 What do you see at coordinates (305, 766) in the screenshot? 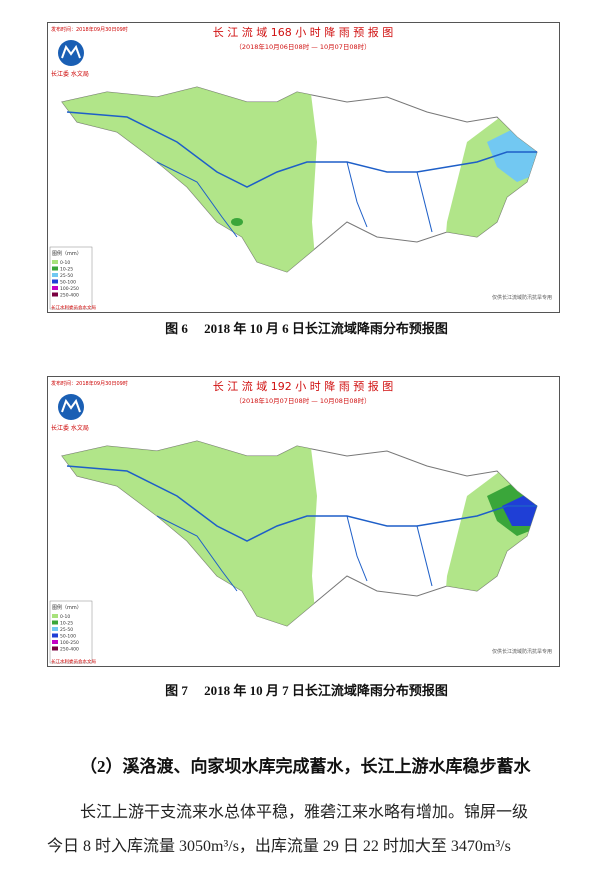
I see `section-heading: （2）溪洛渡、向家坝水库完成蓄水，长江上游水库稳步蓄水` at bounding box center [305, 766].